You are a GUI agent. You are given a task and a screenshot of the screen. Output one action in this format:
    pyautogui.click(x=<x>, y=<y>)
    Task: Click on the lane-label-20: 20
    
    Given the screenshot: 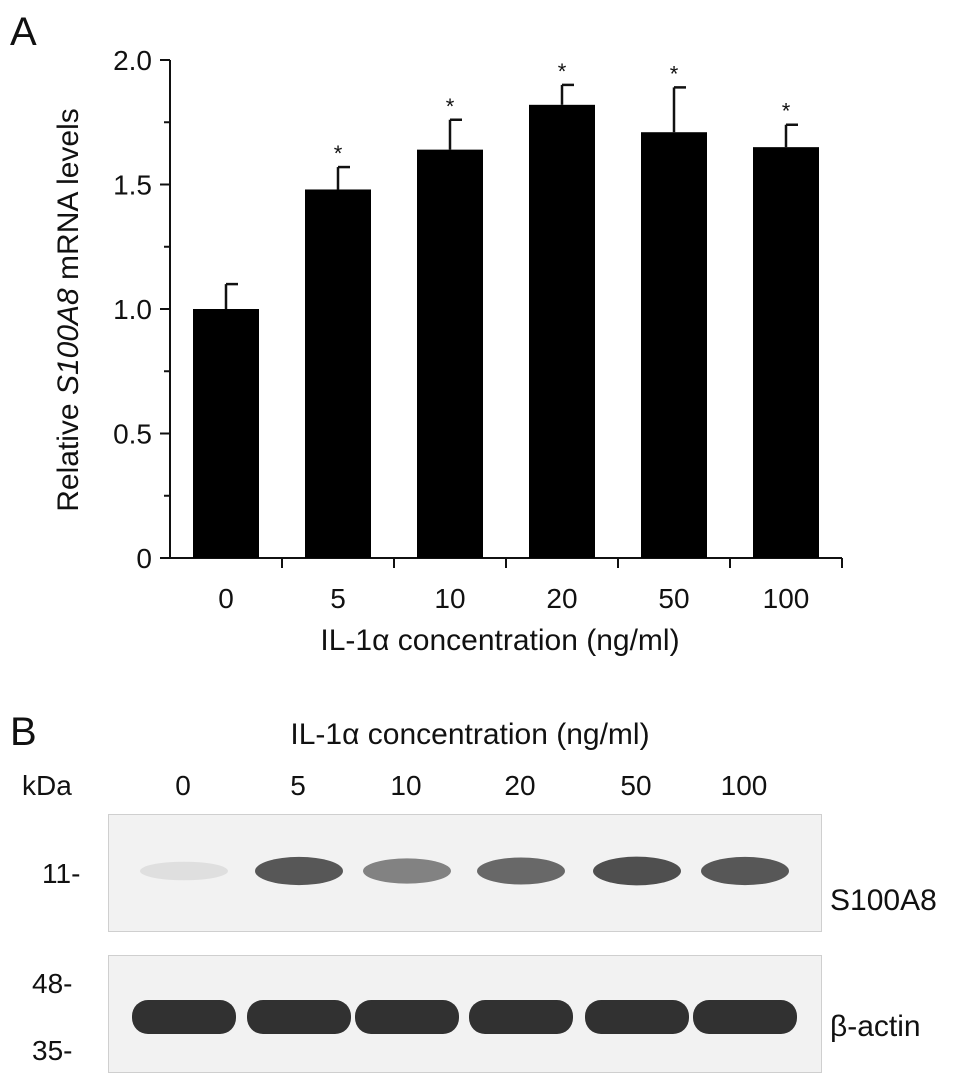 What is the action you would take?
    pyautogui.click(x=520, y=785)
    